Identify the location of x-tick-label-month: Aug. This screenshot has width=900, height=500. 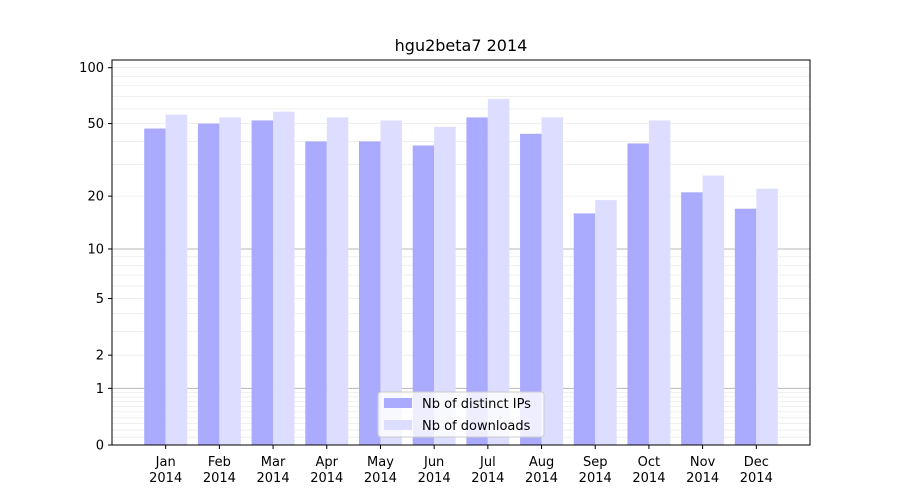
(541, 462).